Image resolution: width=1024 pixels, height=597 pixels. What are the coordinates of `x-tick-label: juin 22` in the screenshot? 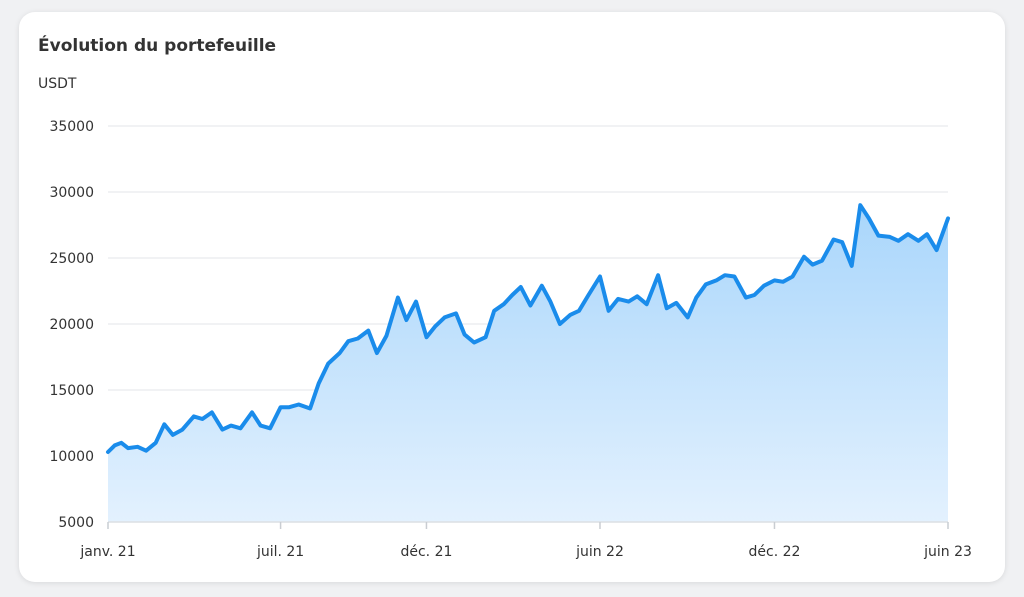 It's located at (599, 552).